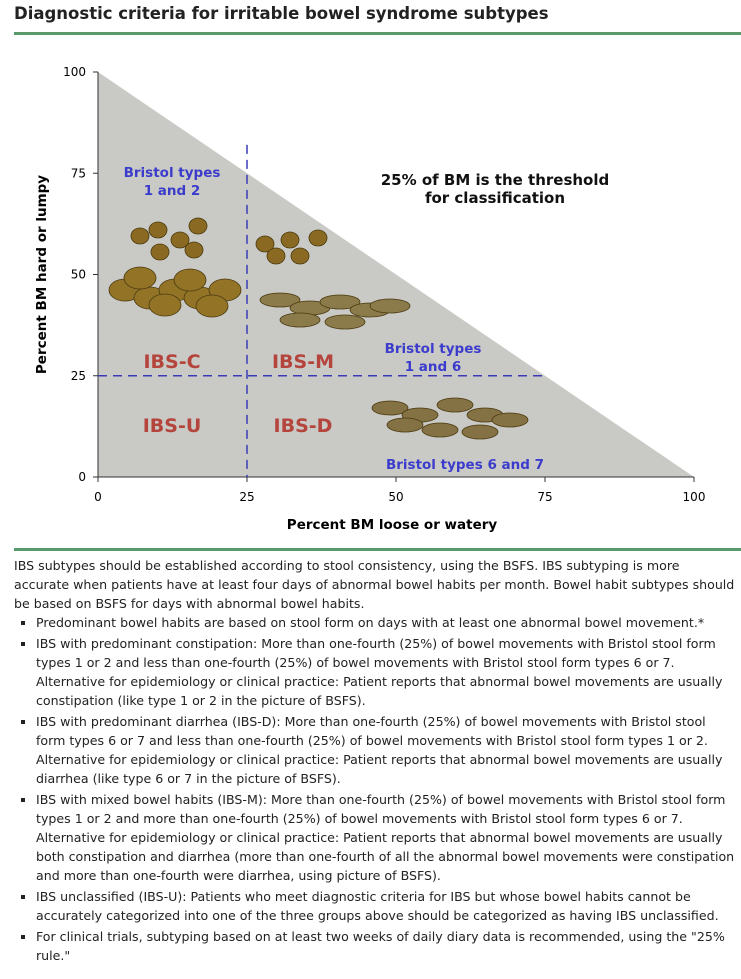  I want to click on bristol-label: Bristol types 6 and 7, so click(465, 465).